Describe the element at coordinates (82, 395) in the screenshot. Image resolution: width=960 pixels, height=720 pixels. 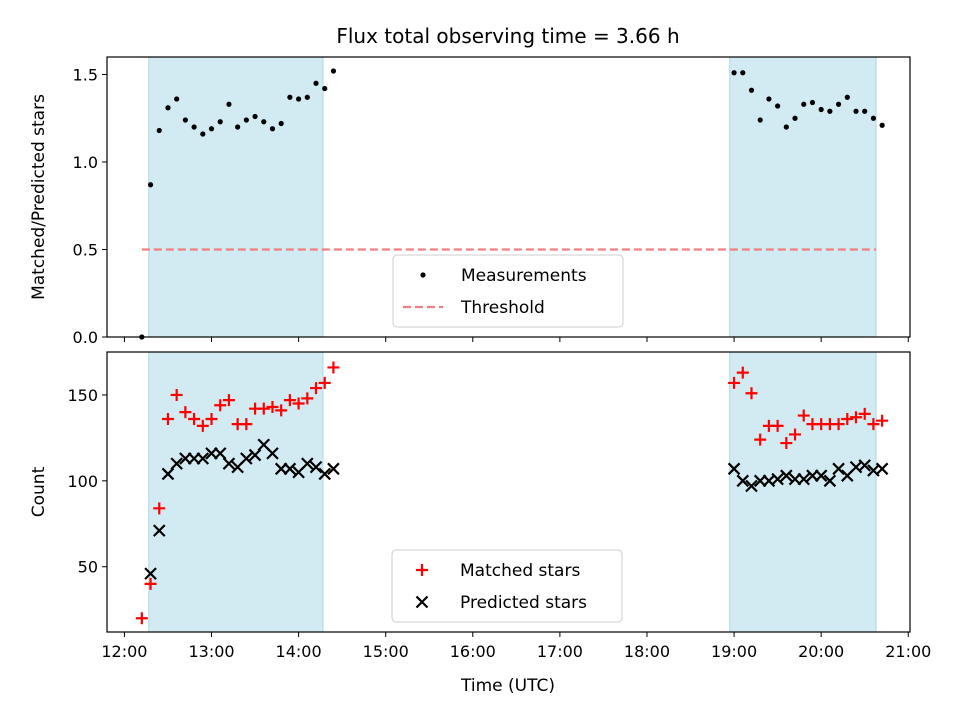
I see `y-tick-label: 150` at that location.